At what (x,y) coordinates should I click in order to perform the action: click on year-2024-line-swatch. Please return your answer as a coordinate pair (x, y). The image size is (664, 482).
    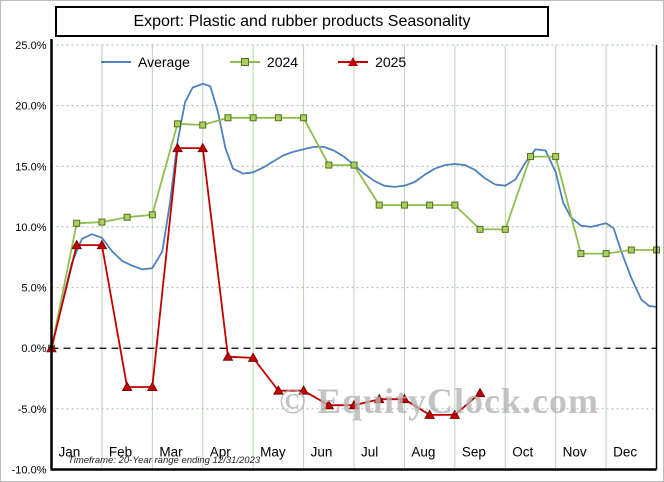
    Looking at the image, I should click on (244, 62).